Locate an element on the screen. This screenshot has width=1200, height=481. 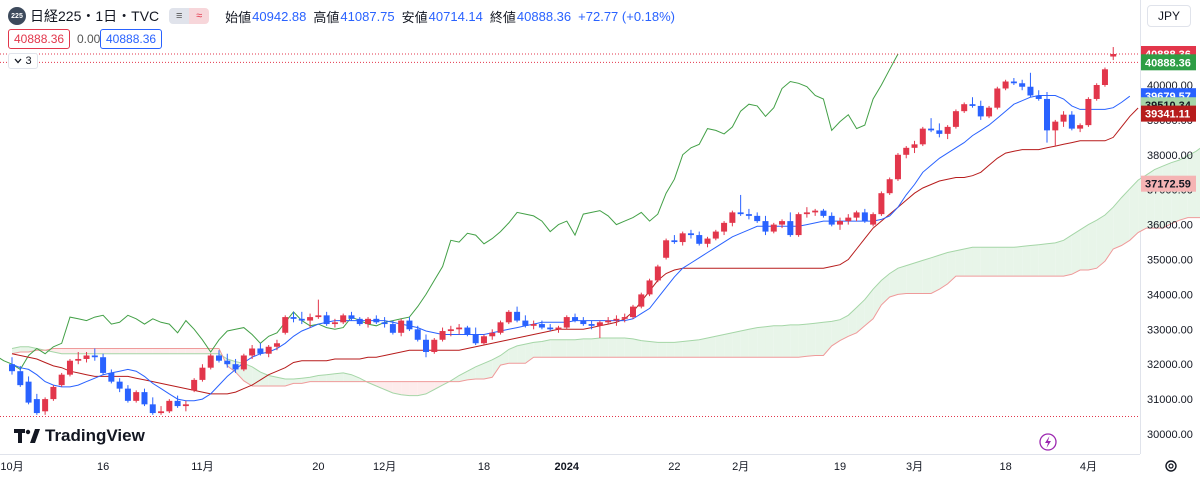
price-axis-label: 38000.00 is located at coordinates (1170, 156).